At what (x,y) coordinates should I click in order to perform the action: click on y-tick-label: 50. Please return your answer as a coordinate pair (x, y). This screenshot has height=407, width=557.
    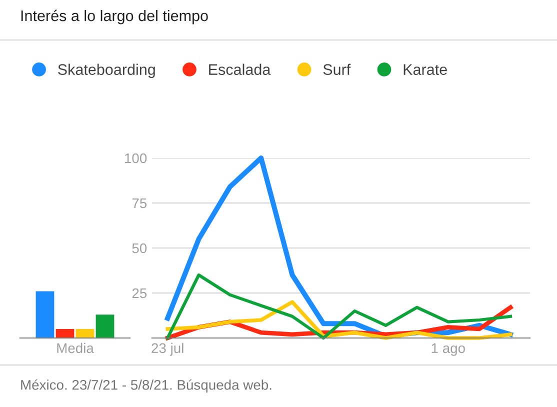
    Looking at the image, I should click on (139, 248).